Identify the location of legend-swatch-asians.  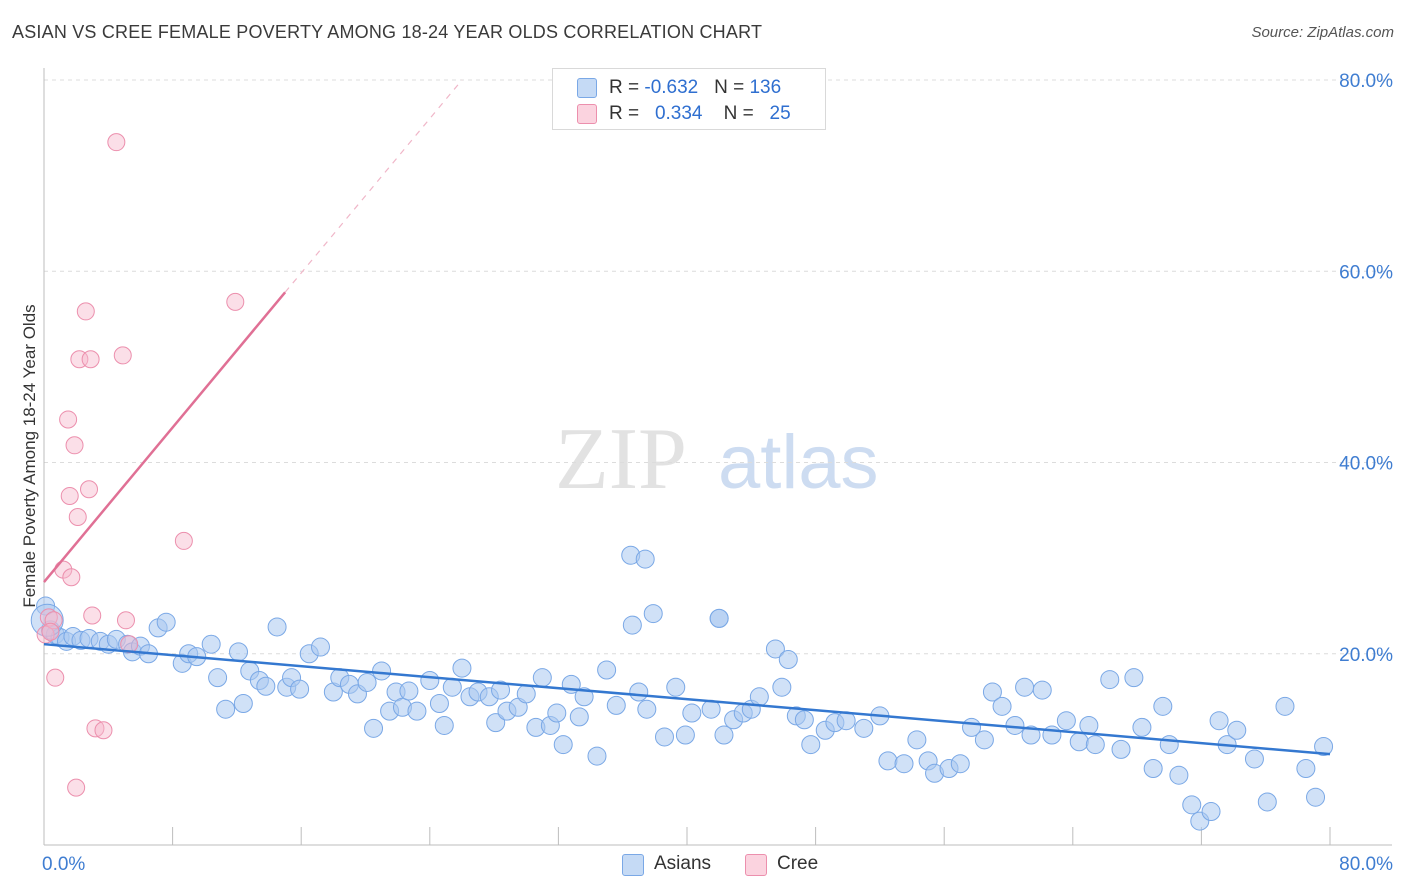
(587, 88).